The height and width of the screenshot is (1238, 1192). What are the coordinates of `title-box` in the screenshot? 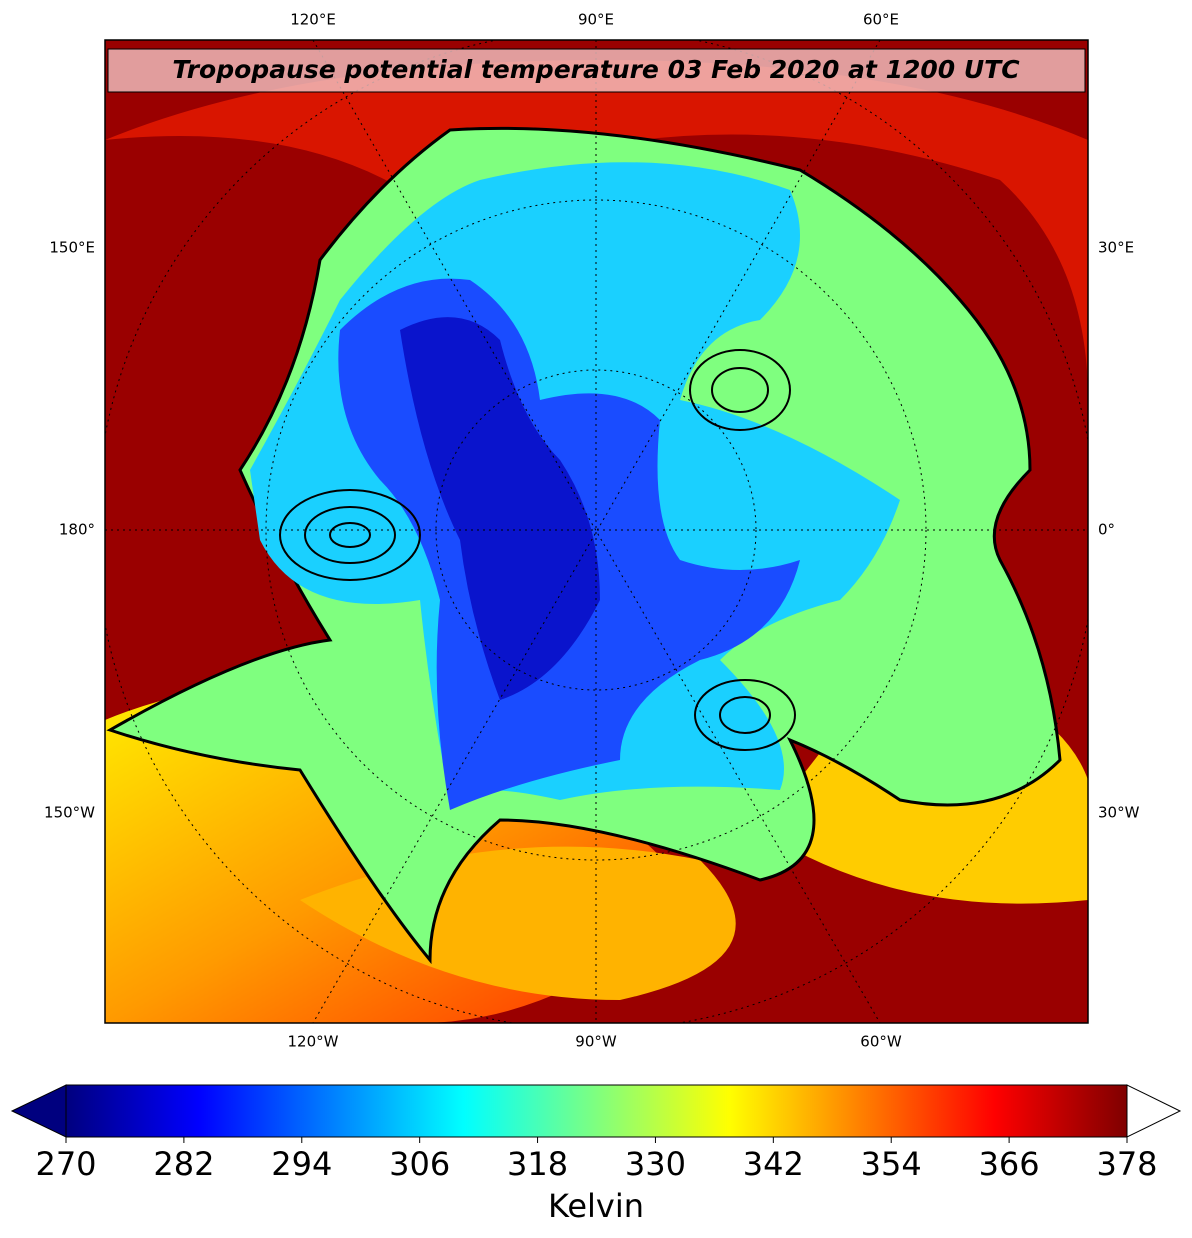 It's located at (596, 70).